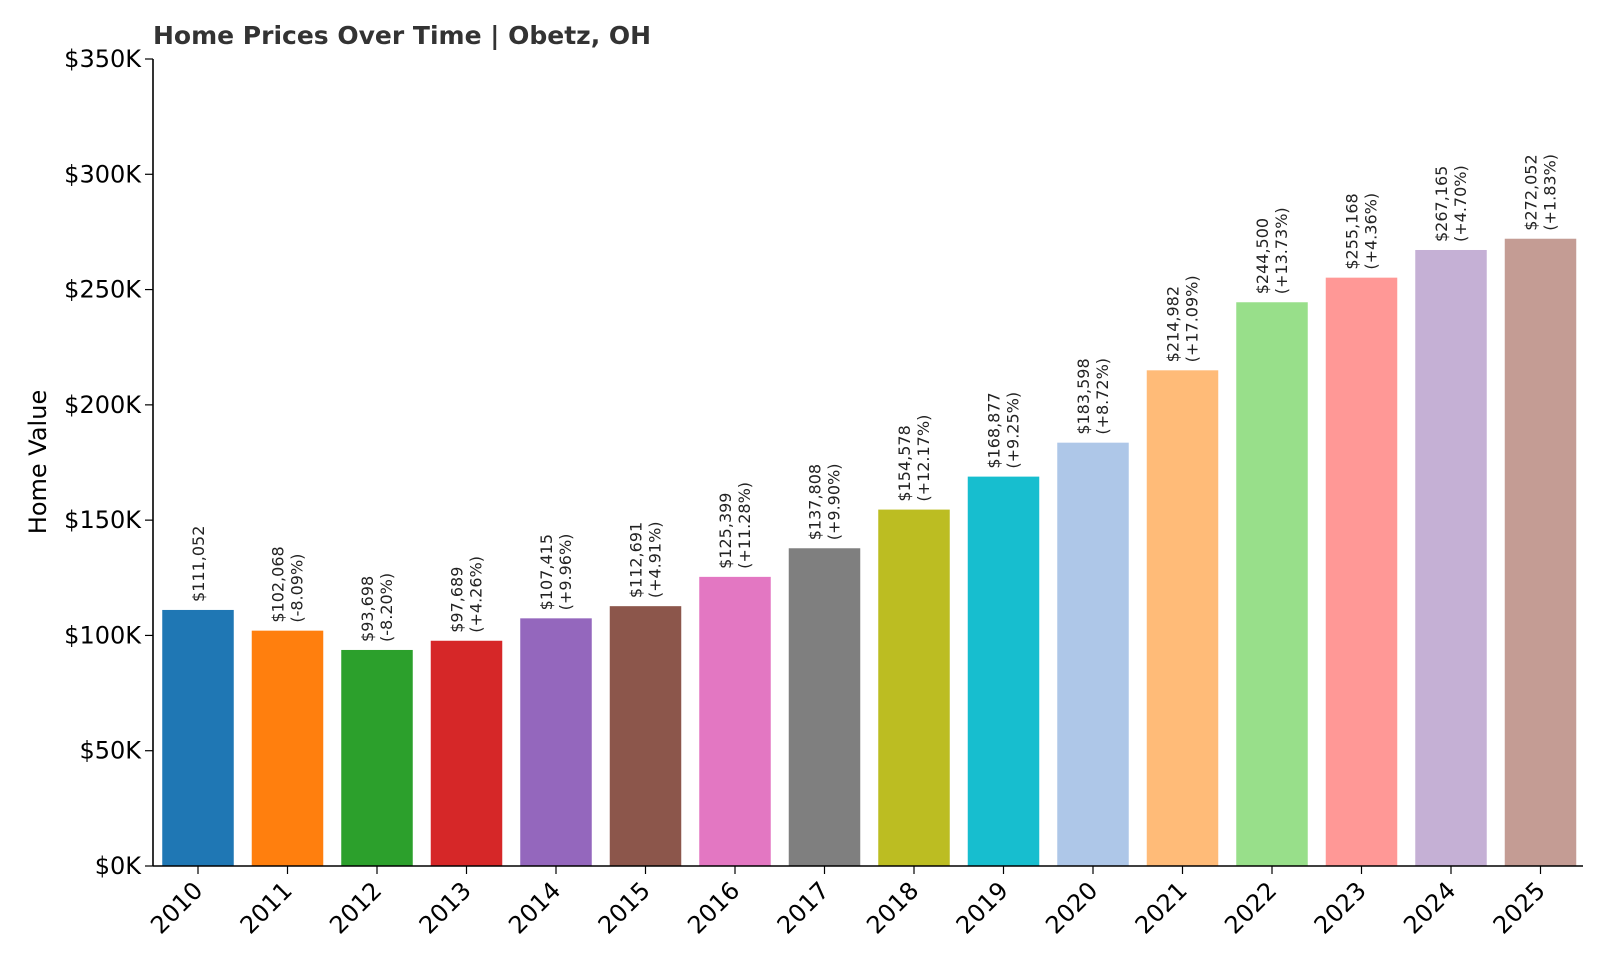 The image size is (1600, 960). Describe the element at coordinates (1550, 192) in the screenshot. I see `bar-change-label: (+1.83%)` at that location.